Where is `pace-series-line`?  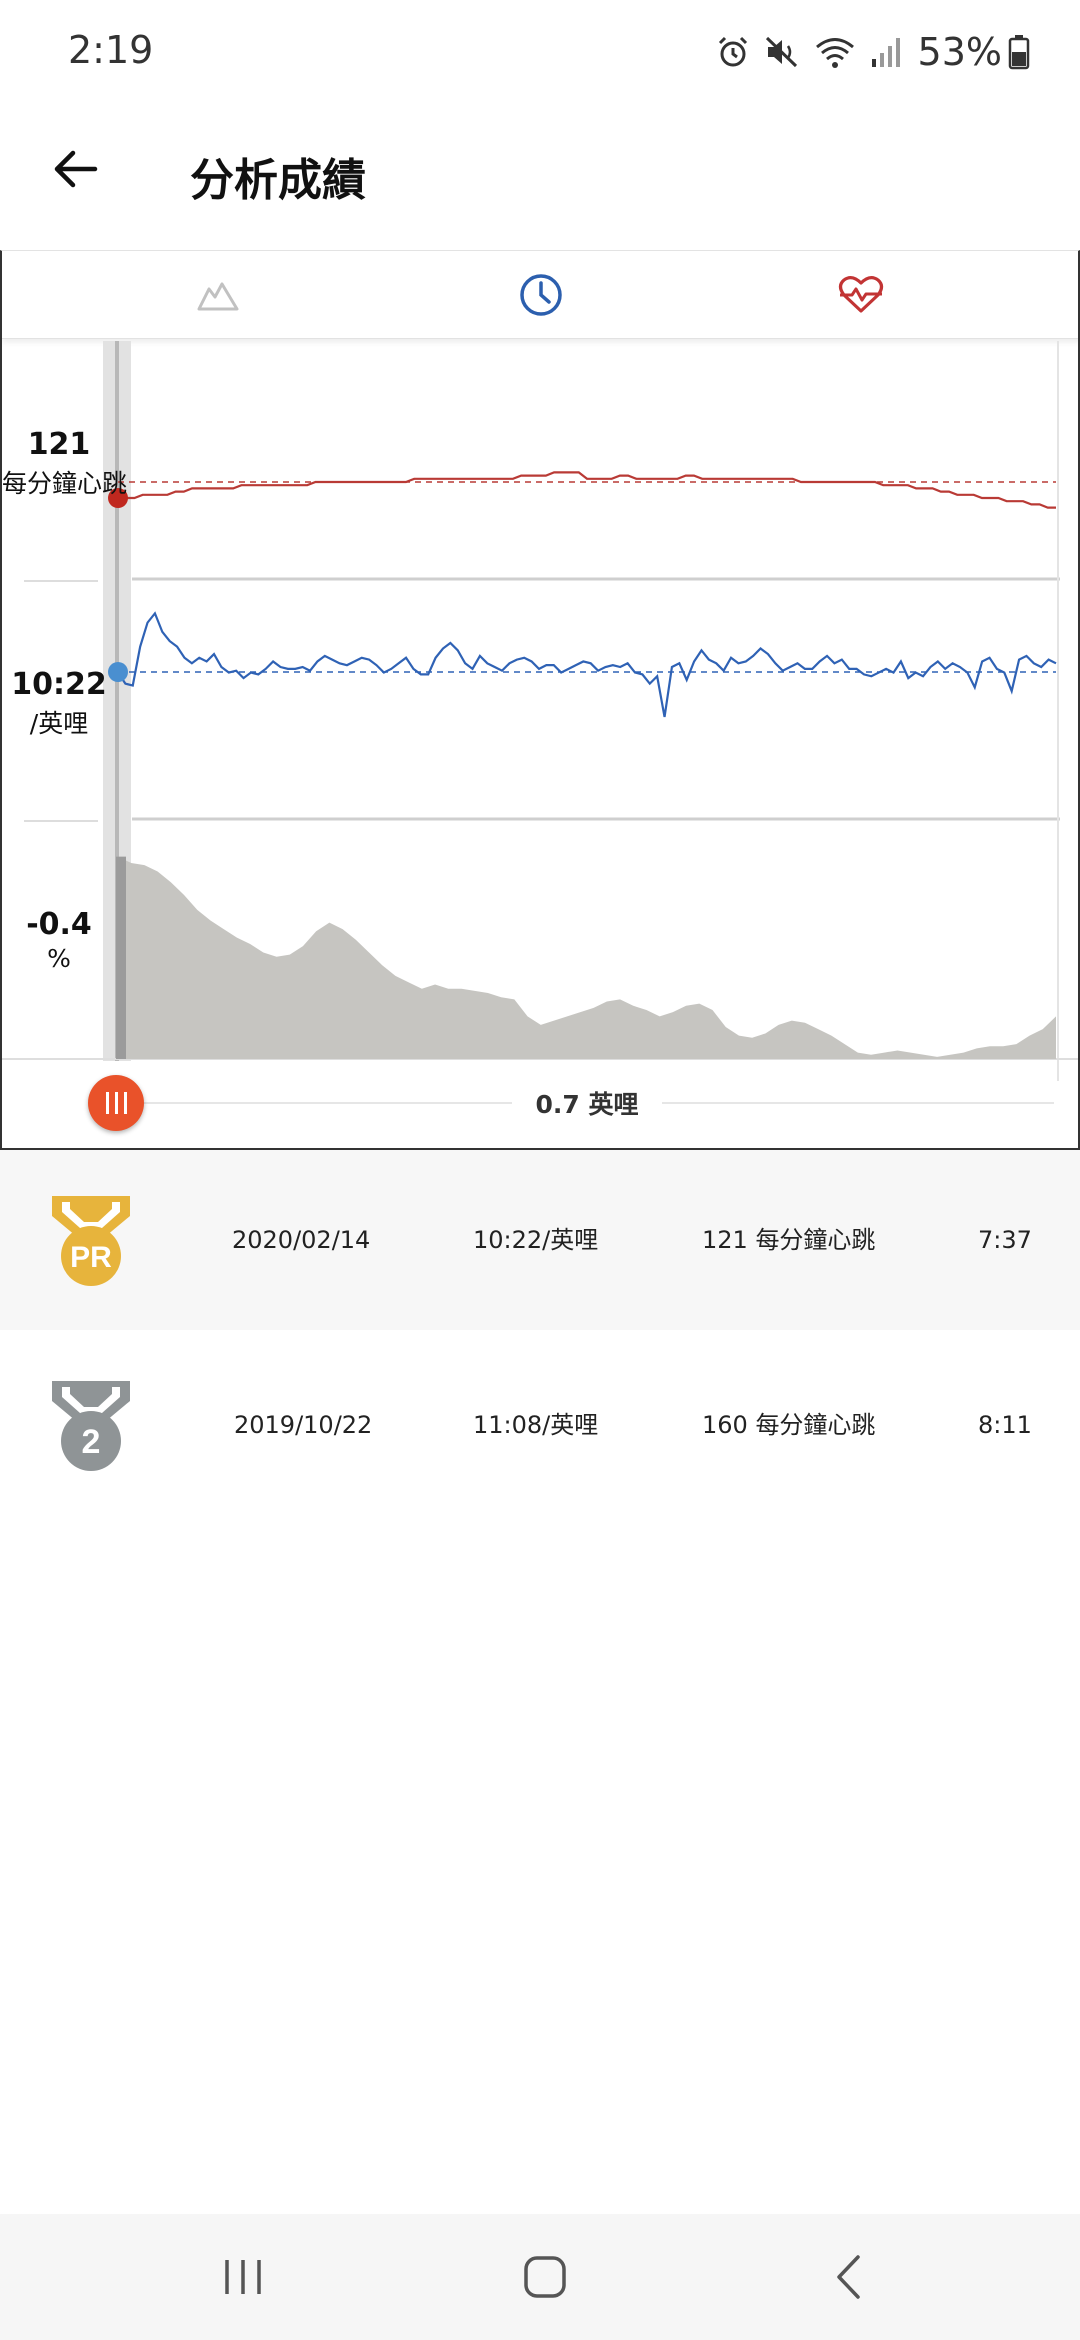
pace-series-line is located at coordinates (587, 664).